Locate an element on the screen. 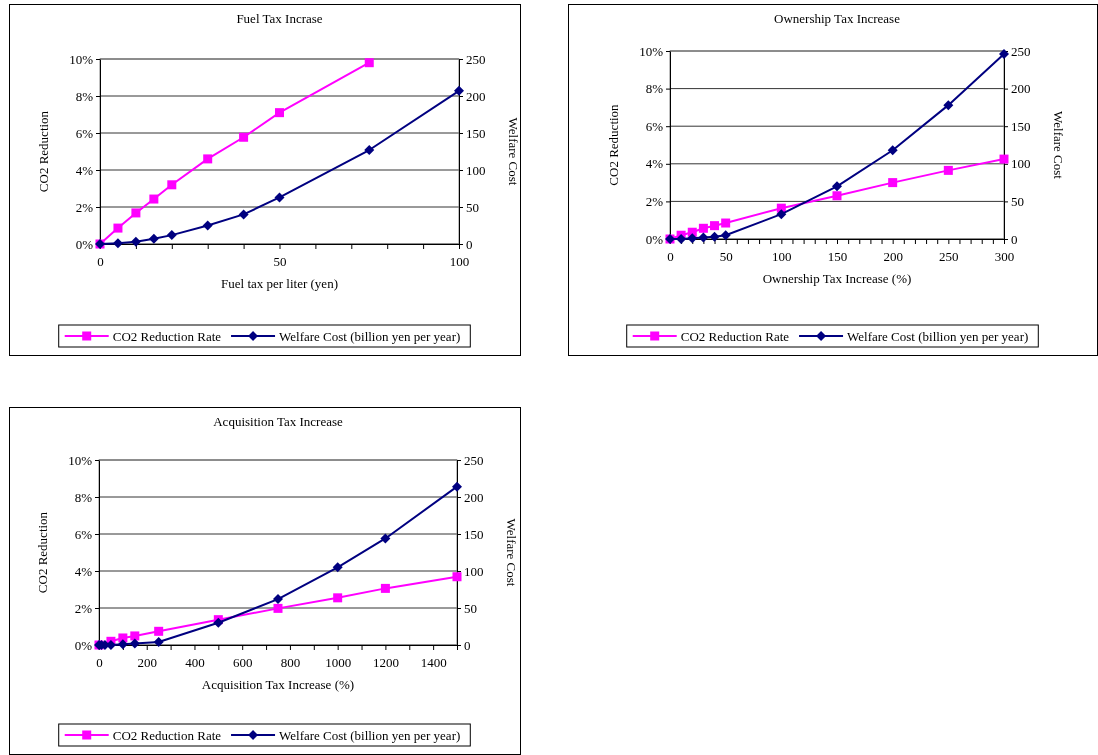 The image size is (1098, 755). x-tick-label: 150 is located at coordinates (837, 257).